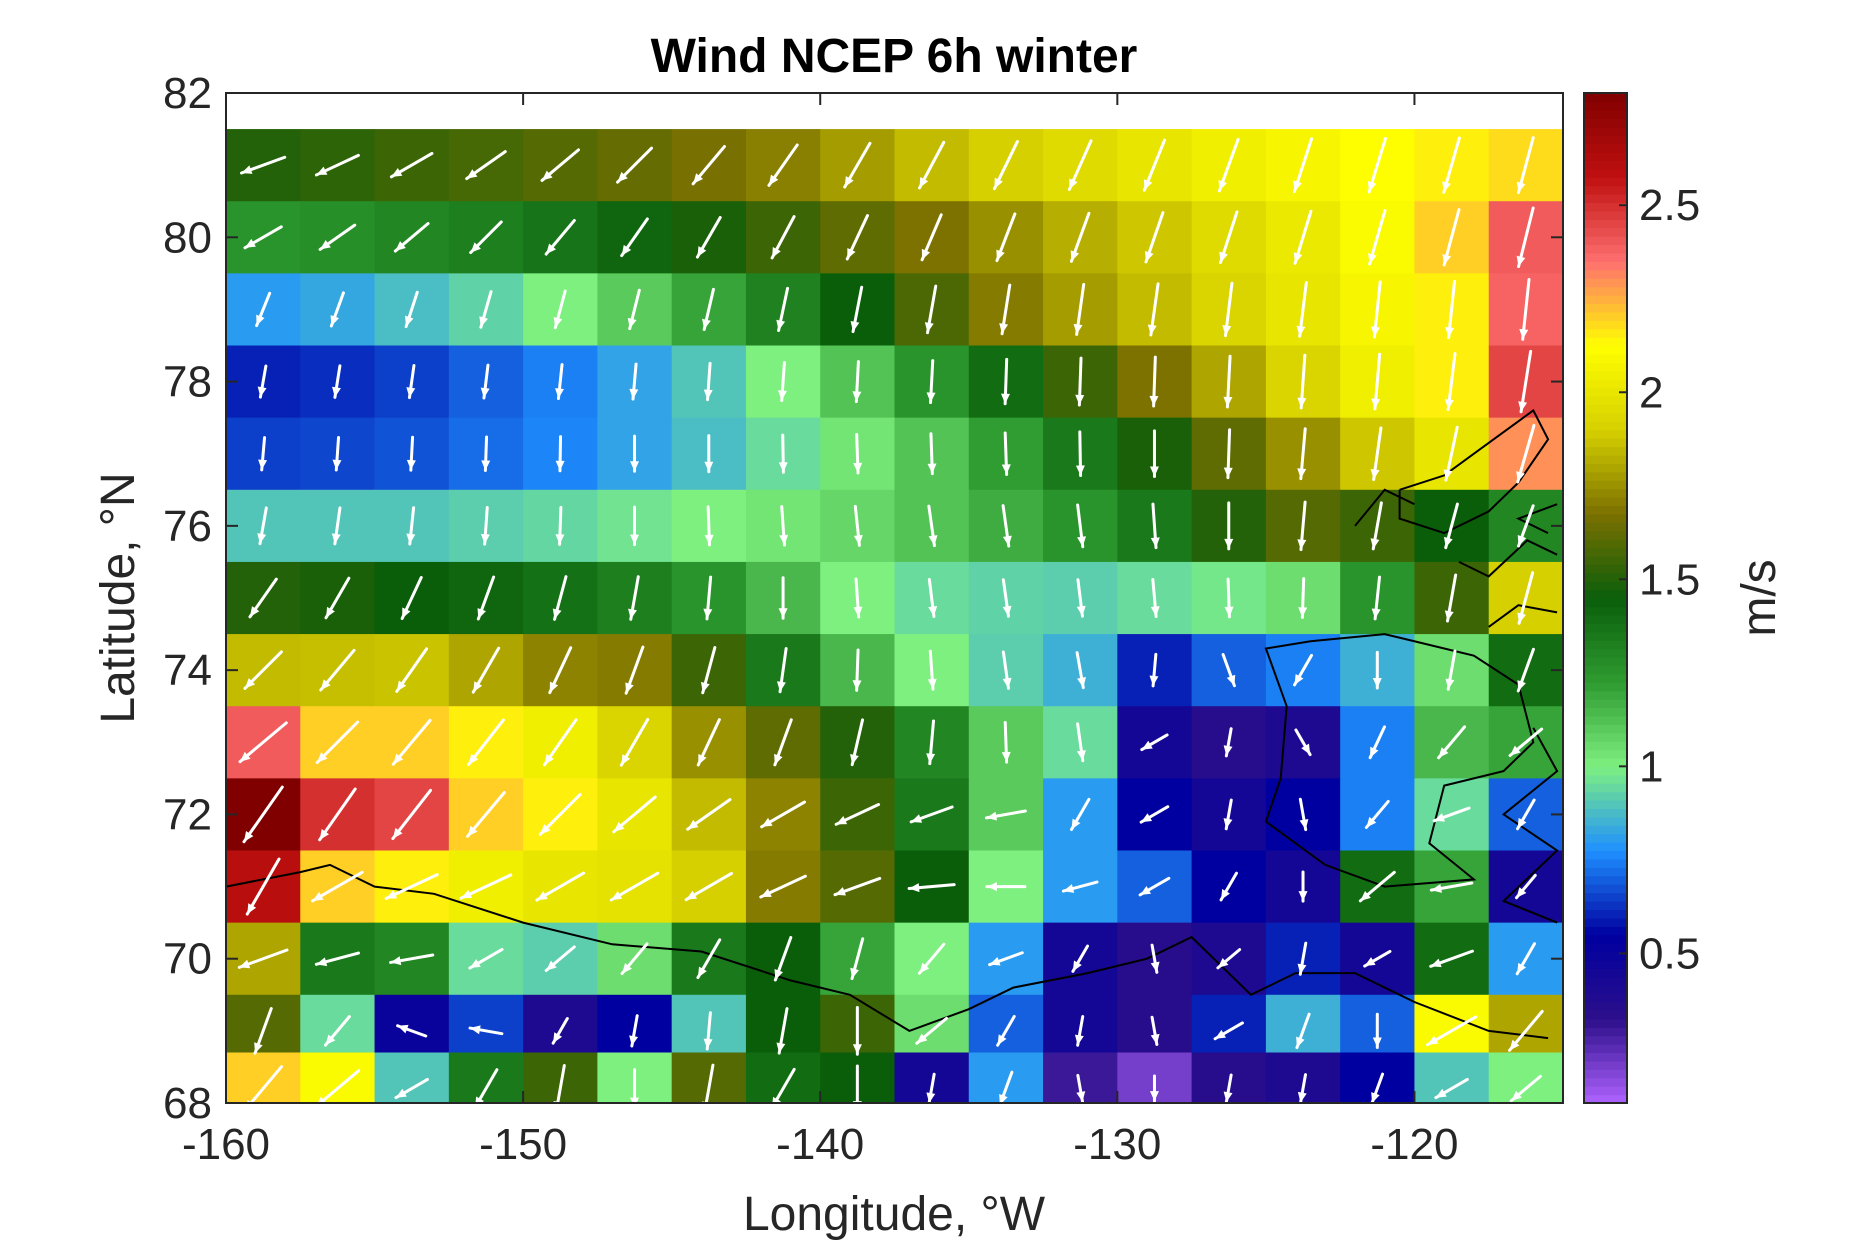 This screenshot has height=1250, width=1875. Describe the element at coordinates (187, 237) in the screenshot. I see `y-tick-label: 80` at that location.